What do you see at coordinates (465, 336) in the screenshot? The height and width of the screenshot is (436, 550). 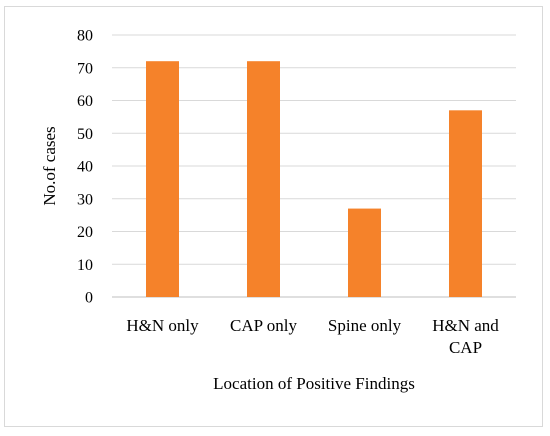 I see `x-category-label: H&N and CAP` at bounding box center [465, 336].